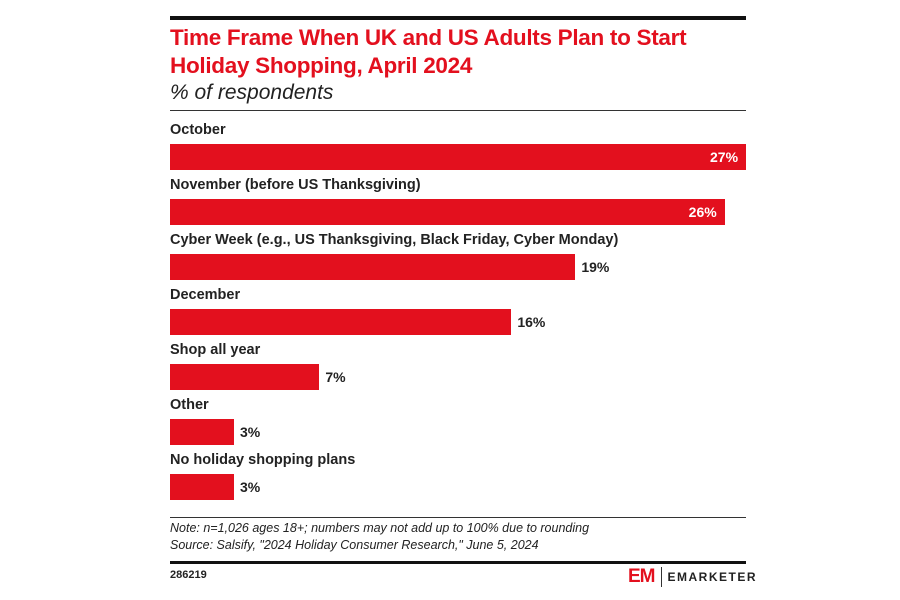 This screenshot has height=600, width=900. Describe the element at coordinates (458, 110) in the screenshot. I see `header-divider` at that location.